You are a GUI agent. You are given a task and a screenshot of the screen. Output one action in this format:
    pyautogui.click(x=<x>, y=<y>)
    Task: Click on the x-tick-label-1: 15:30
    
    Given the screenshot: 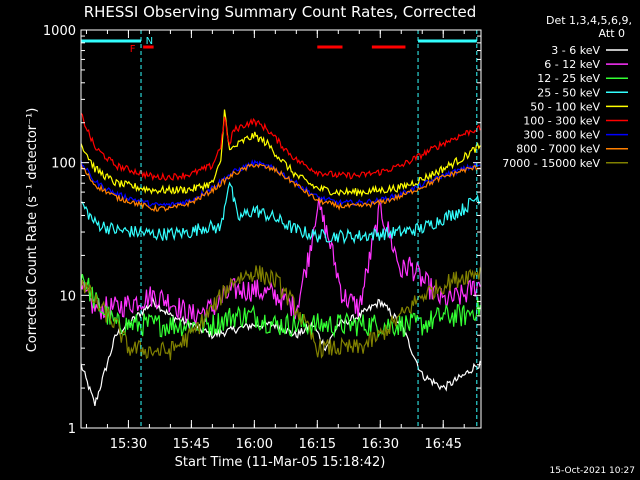 What is the action you would take?
    pyautogui.click(x=128, y=444)
    